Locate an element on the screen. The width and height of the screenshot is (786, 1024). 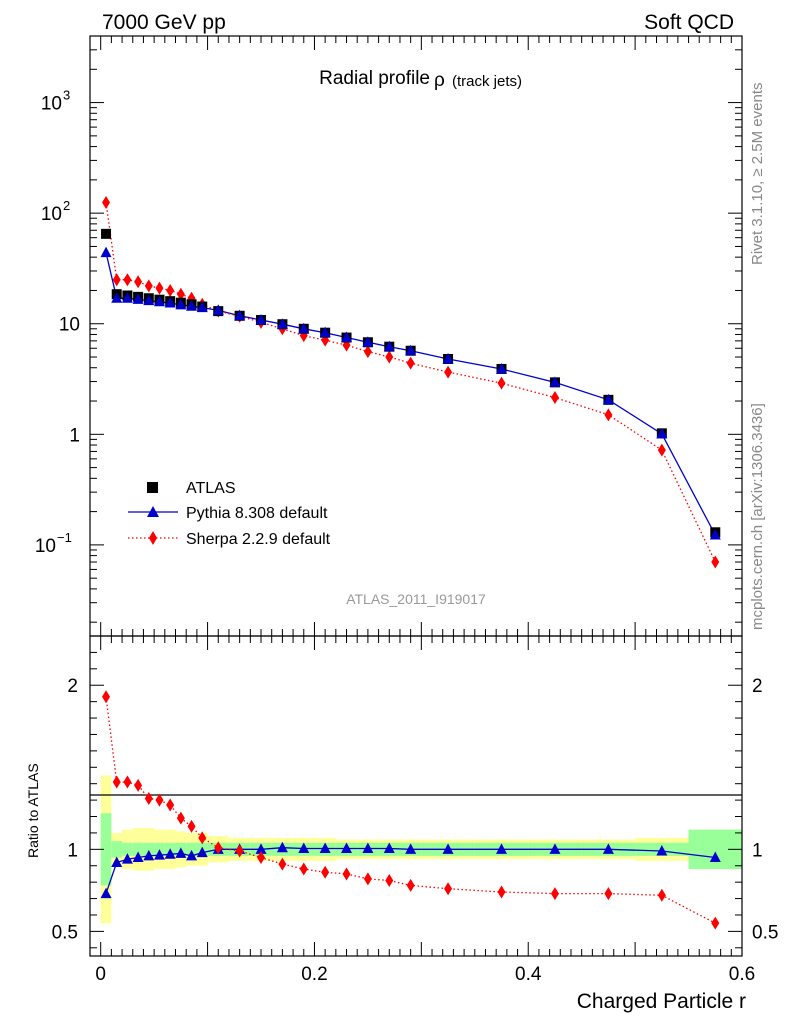
rivet-label: Rivet 3.1.10, ≥ 2.5M events is located at coordinates (757, 174).